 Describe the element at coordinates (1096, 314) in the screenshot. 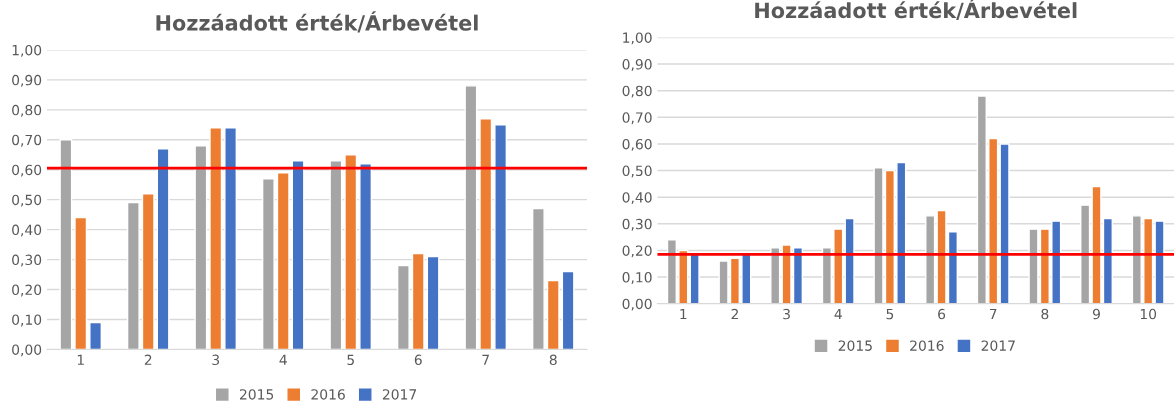

I see `x-tick-label: 9` at that location.